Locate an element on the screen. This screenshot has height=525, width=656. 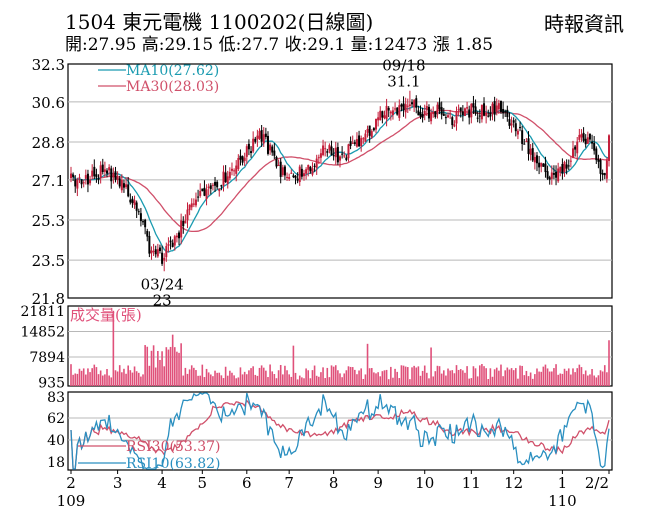
x-tick-label: 7 is located at coordinates (289, 483).